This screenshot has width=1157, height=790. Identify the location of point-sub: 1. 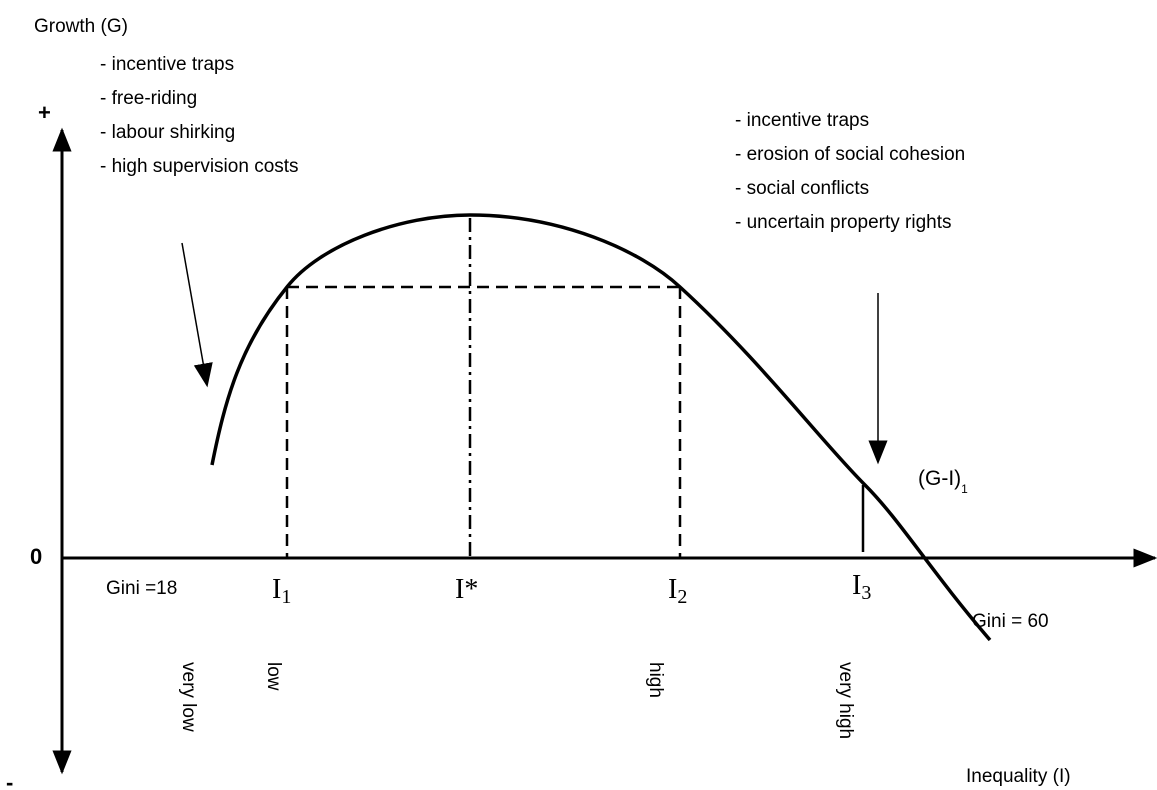
(286, 597).